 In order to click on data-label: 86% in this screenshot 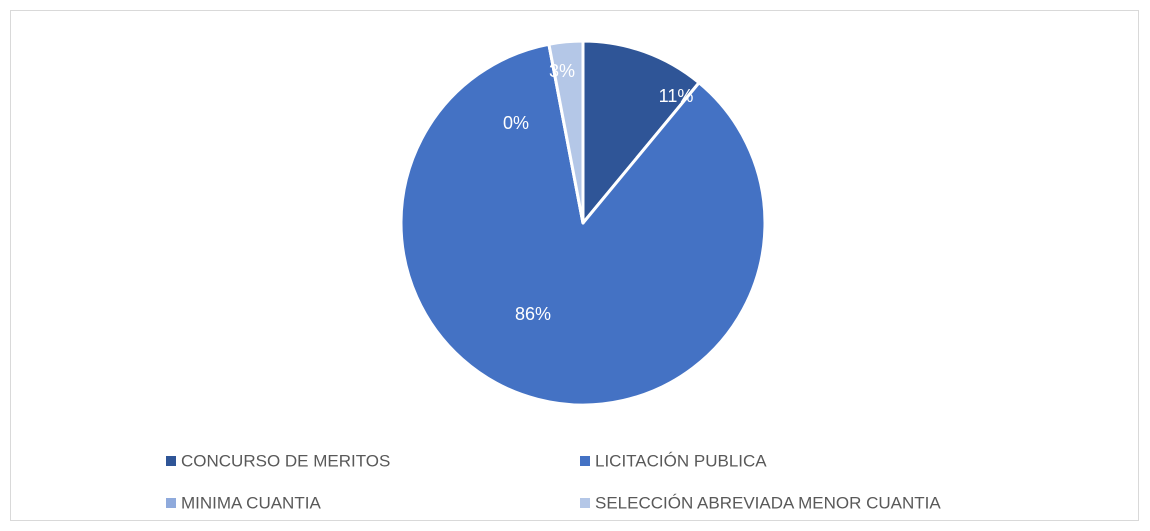, I will do `click(533, 314)`.